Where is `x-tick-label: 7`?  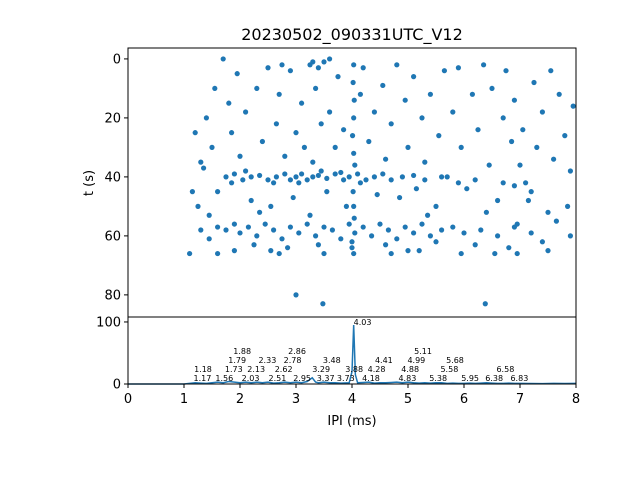 x-tick-label: 7 is located at coordinates (520, 399).